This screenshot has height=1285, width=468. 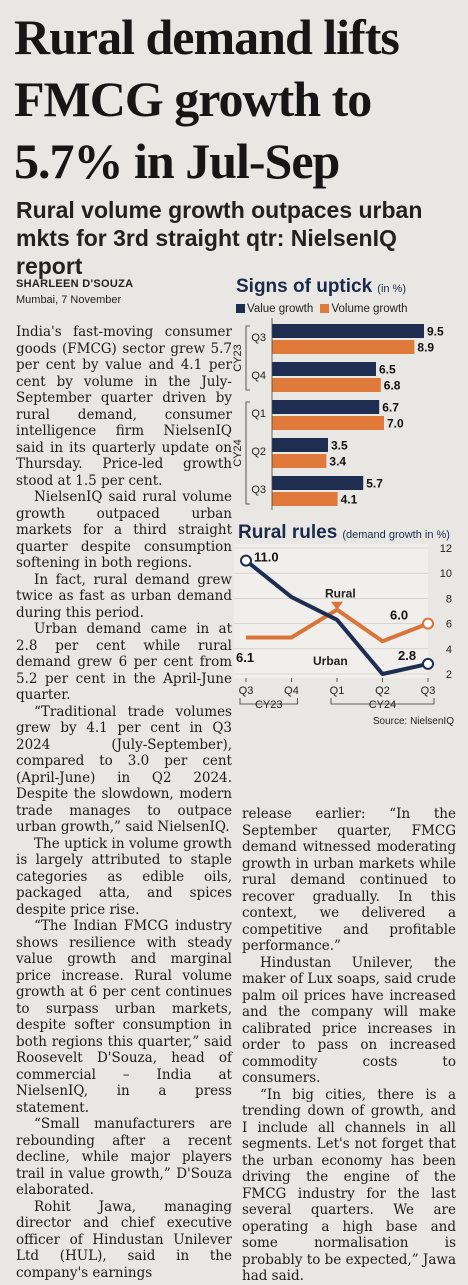 I want to click on x-tick-label: Q1, so click(x=337, y=691).